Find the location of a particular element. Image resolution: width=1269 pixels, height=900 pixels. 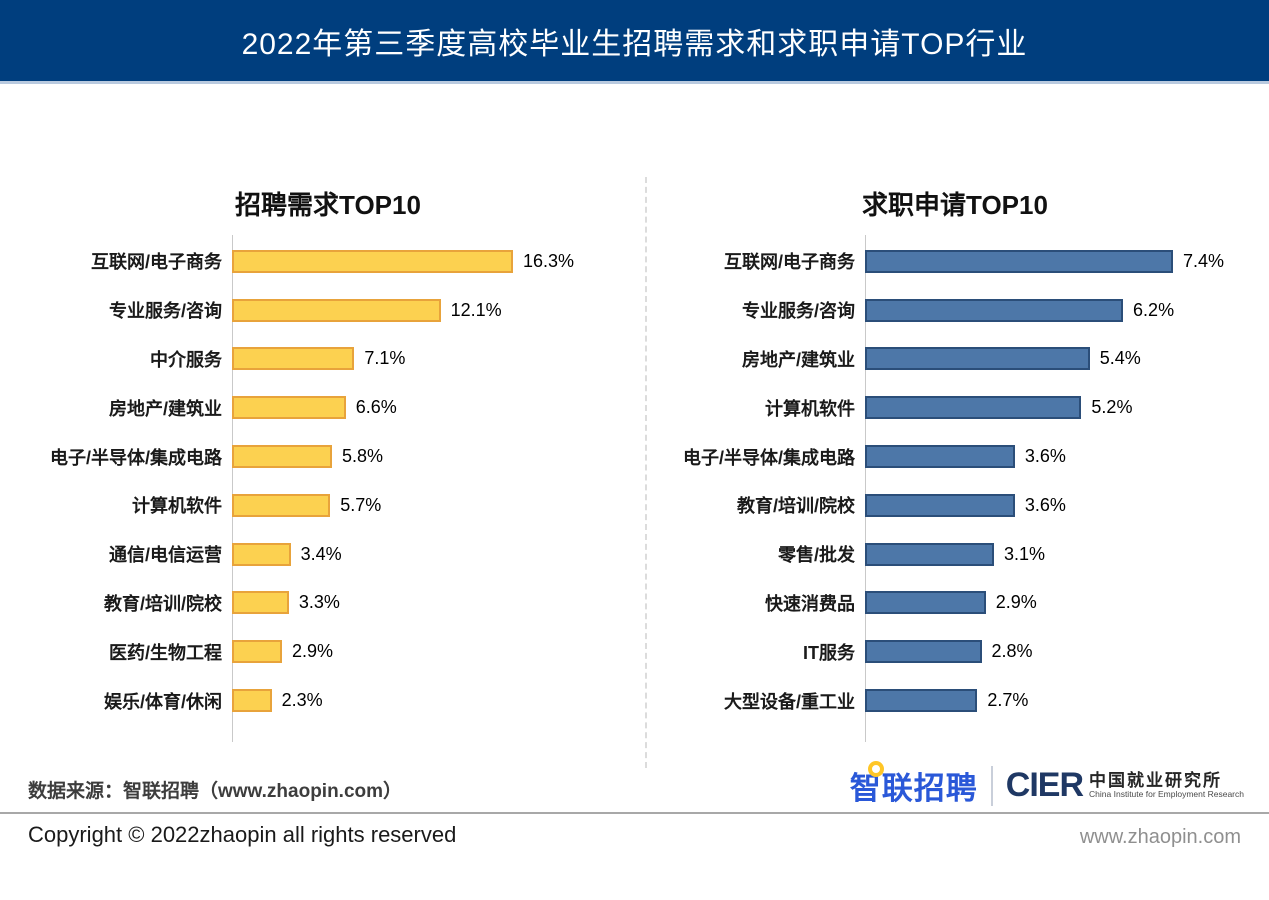

bar-row: 专业服务/咨询 6.2% is located at coordinates (955, 310).